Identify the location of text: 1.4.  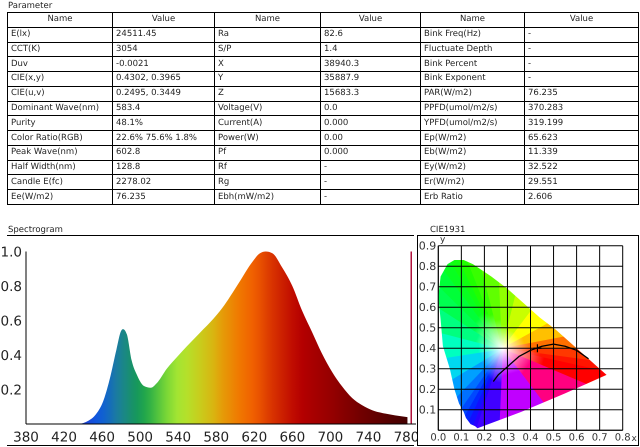
(331, 49).